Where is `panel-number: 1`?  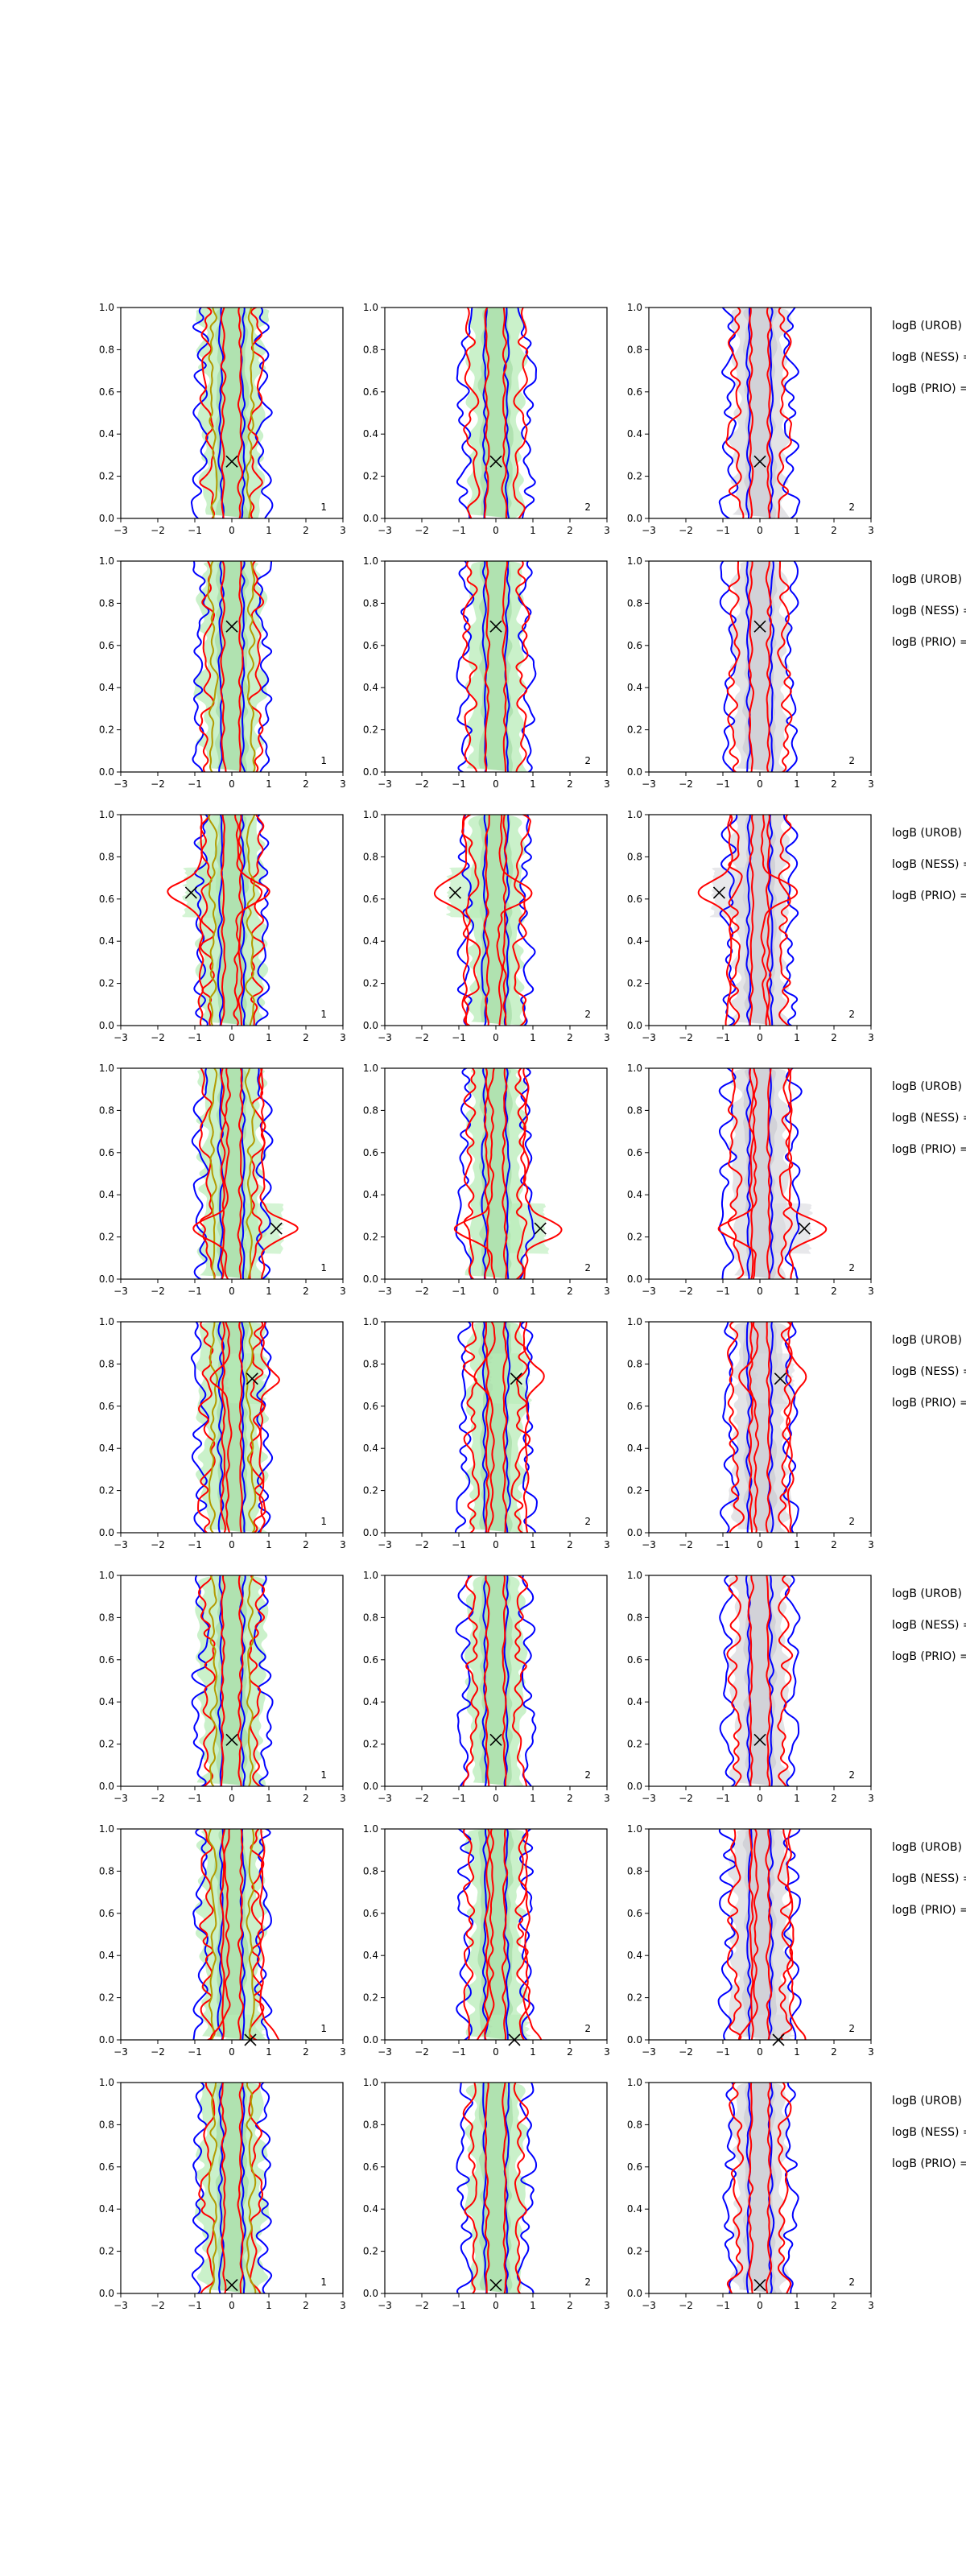 panel-number: 1 is located at coordinates (323, 1014).